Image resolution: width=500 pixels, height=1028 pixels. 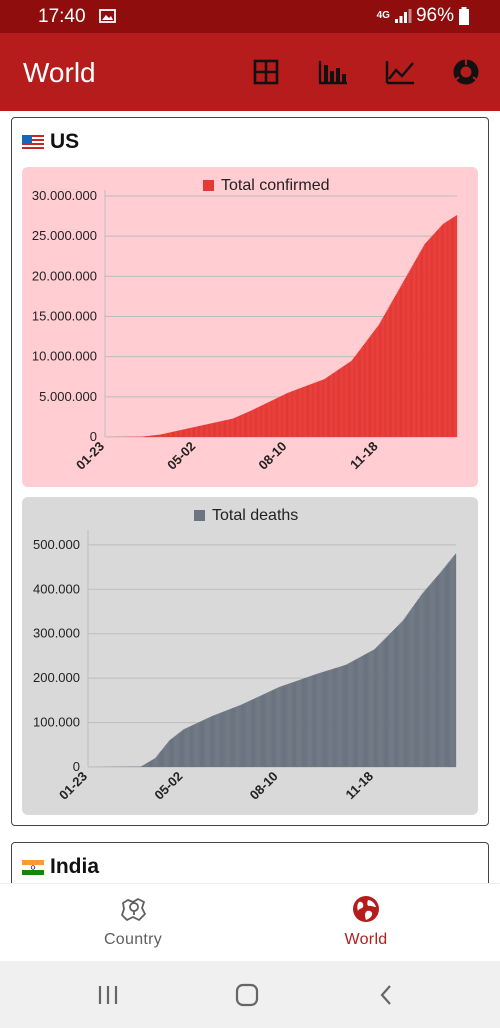 I want to click on country-card-india: India, so click(x=250, y=862).